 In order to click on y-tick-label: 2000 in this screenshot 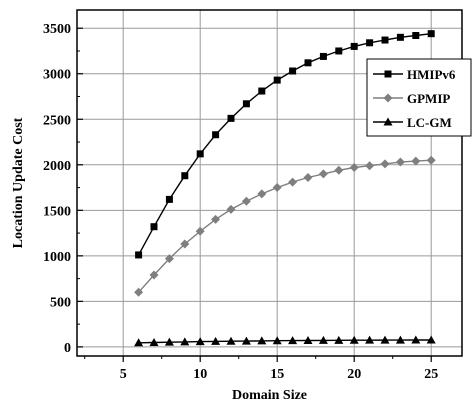, I will do `click(57, 166)`.